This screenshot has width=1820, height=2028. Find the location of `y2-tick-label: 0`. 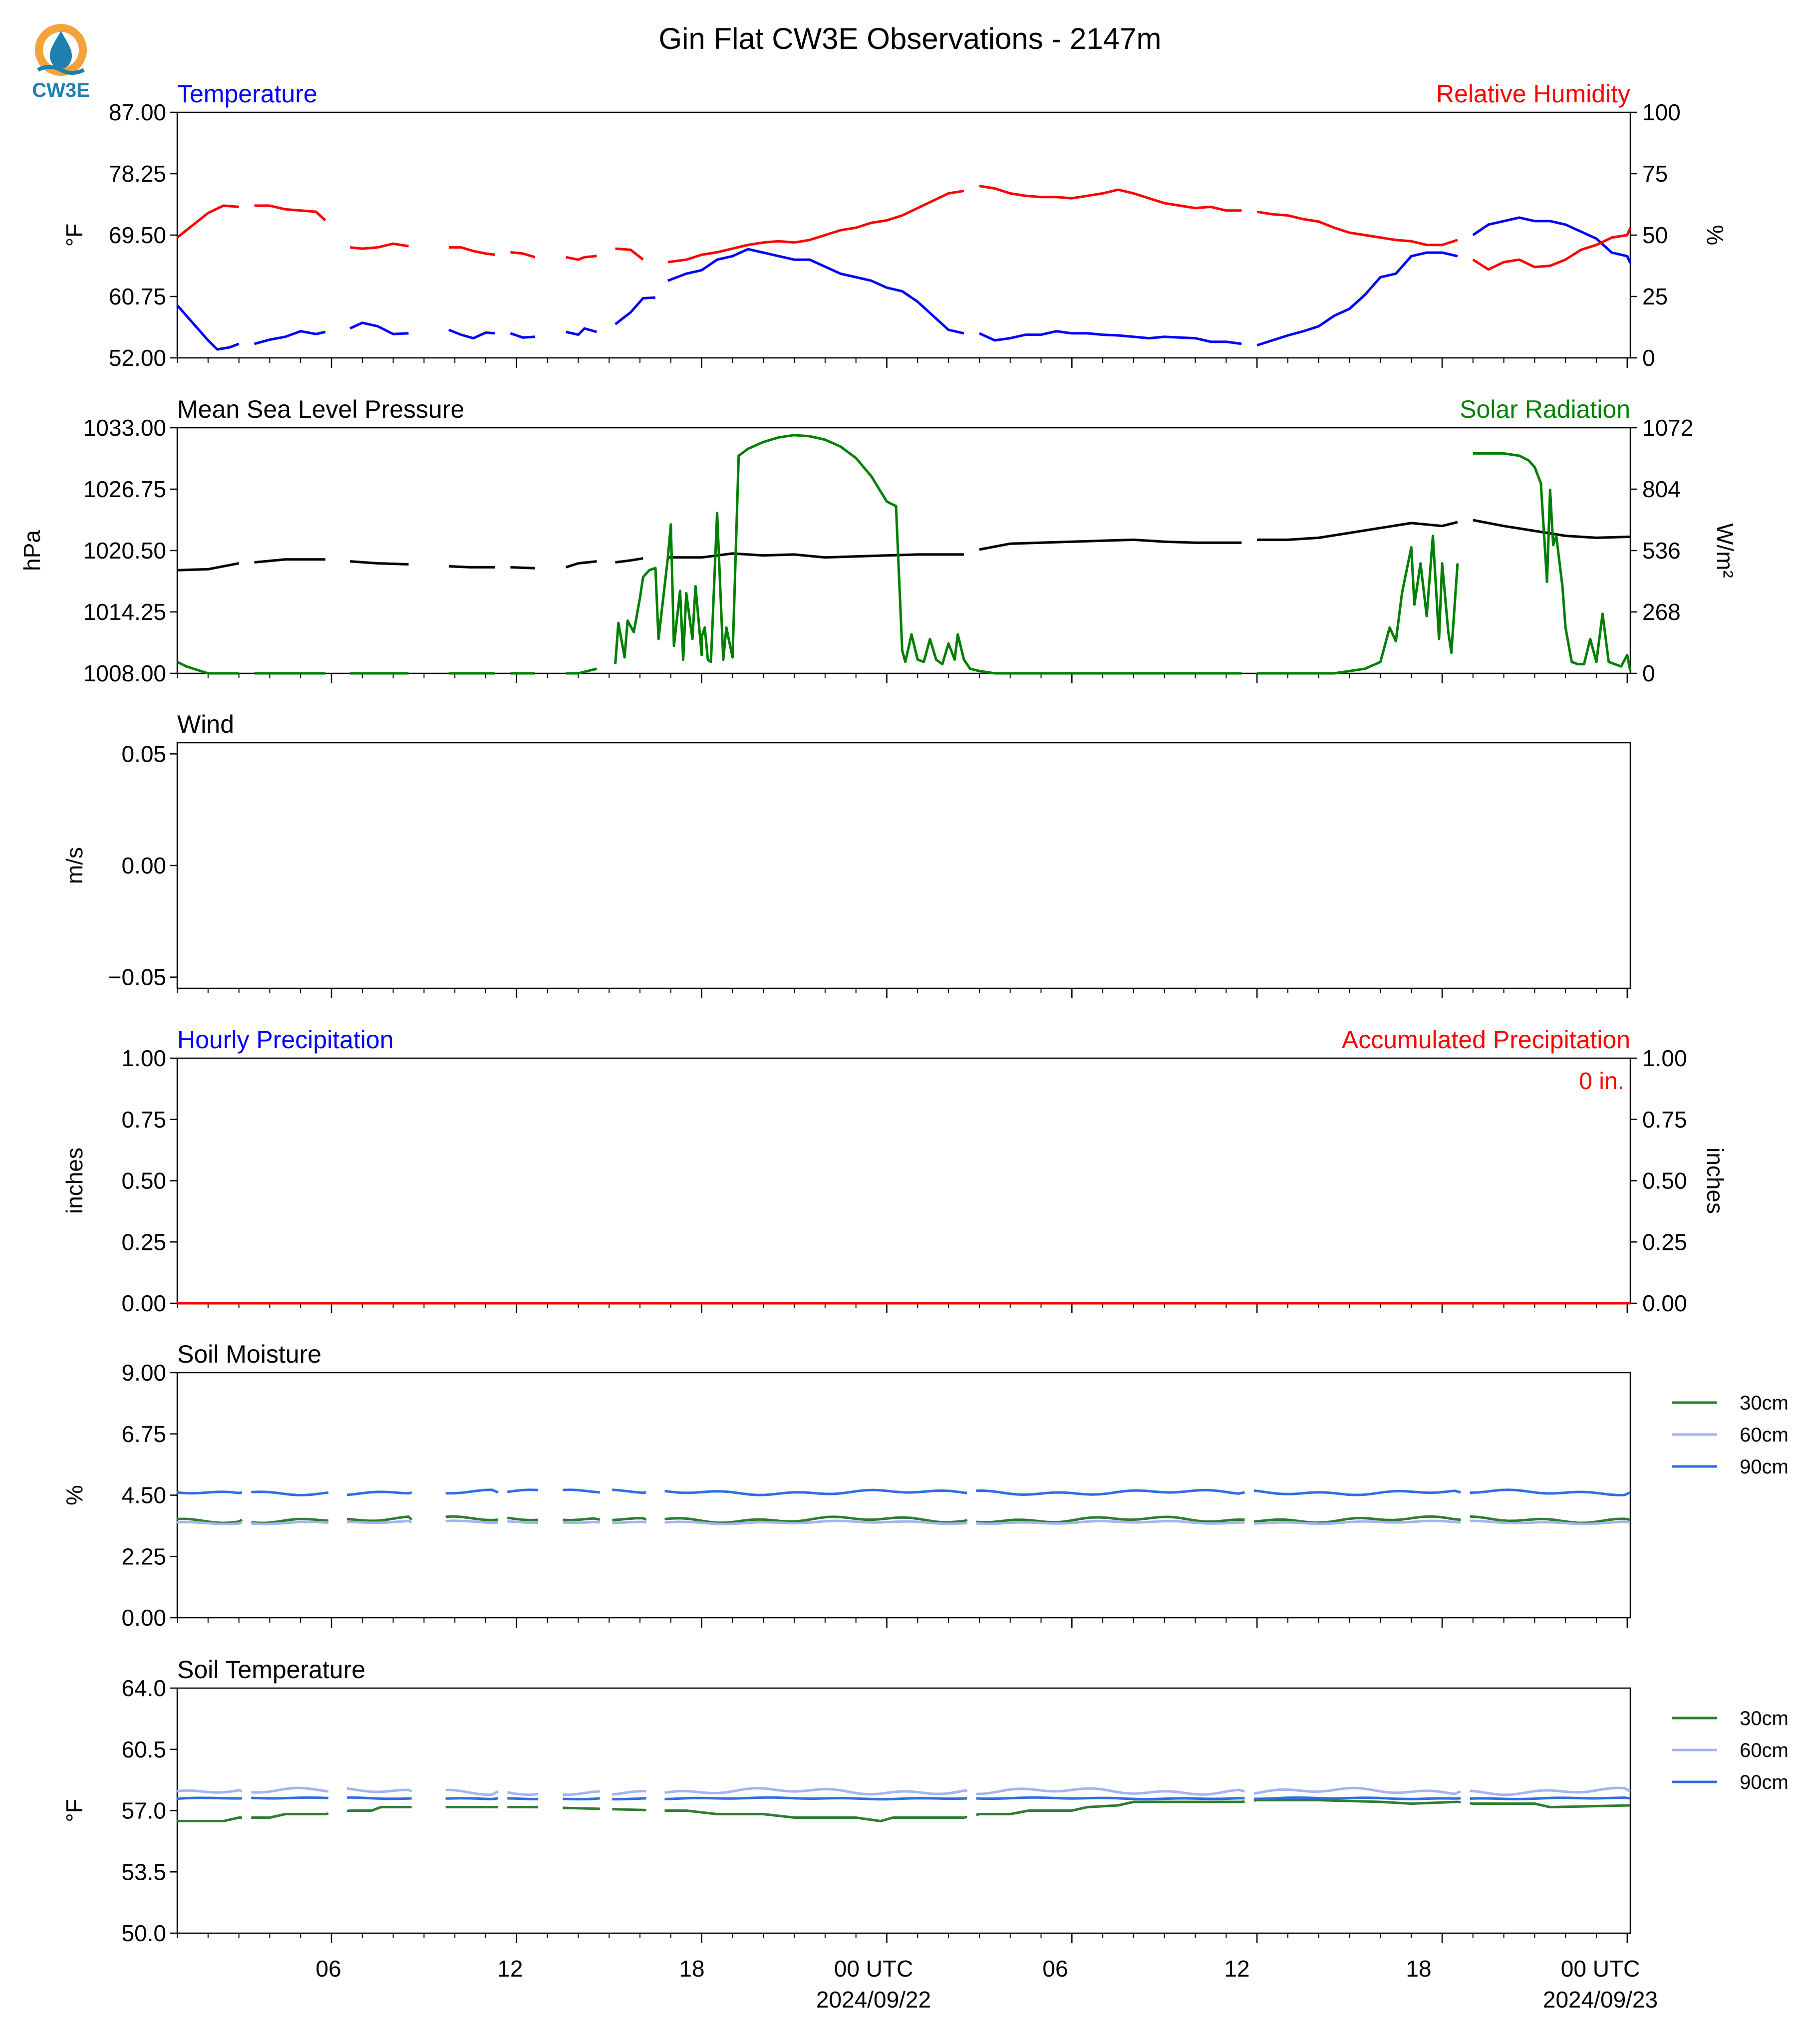

y2-tick-label: 0 is located at coordinates (1648, 358).